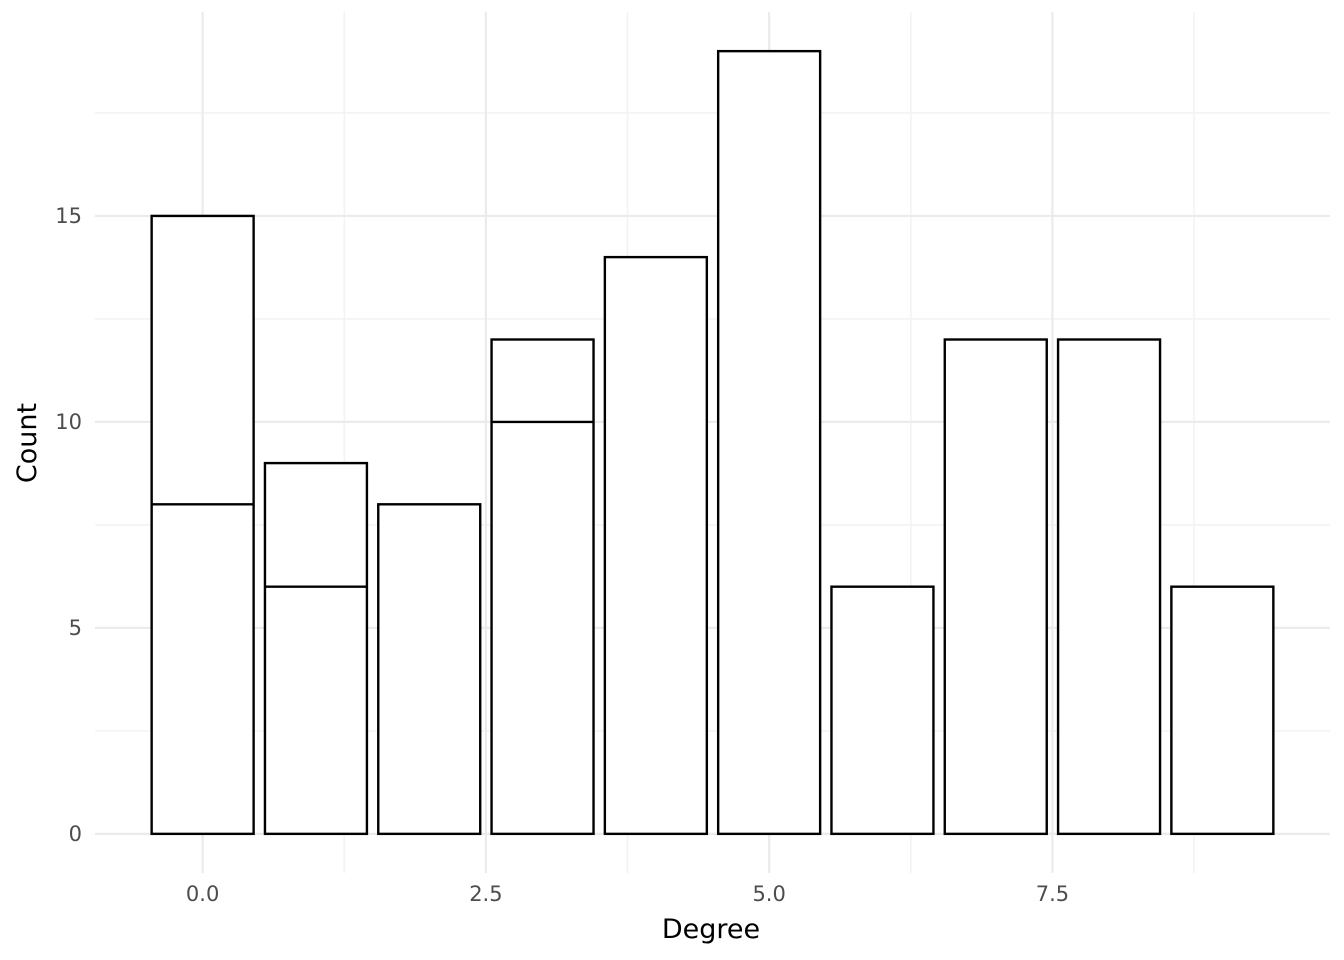 Image resolution: width=1344 pixels, height=960 pixels. Describe the element at coordinates (627, 894) in the screenshot. I see `x-axis-ticks: 0.0 2.5 5.0 7.5` at that location.